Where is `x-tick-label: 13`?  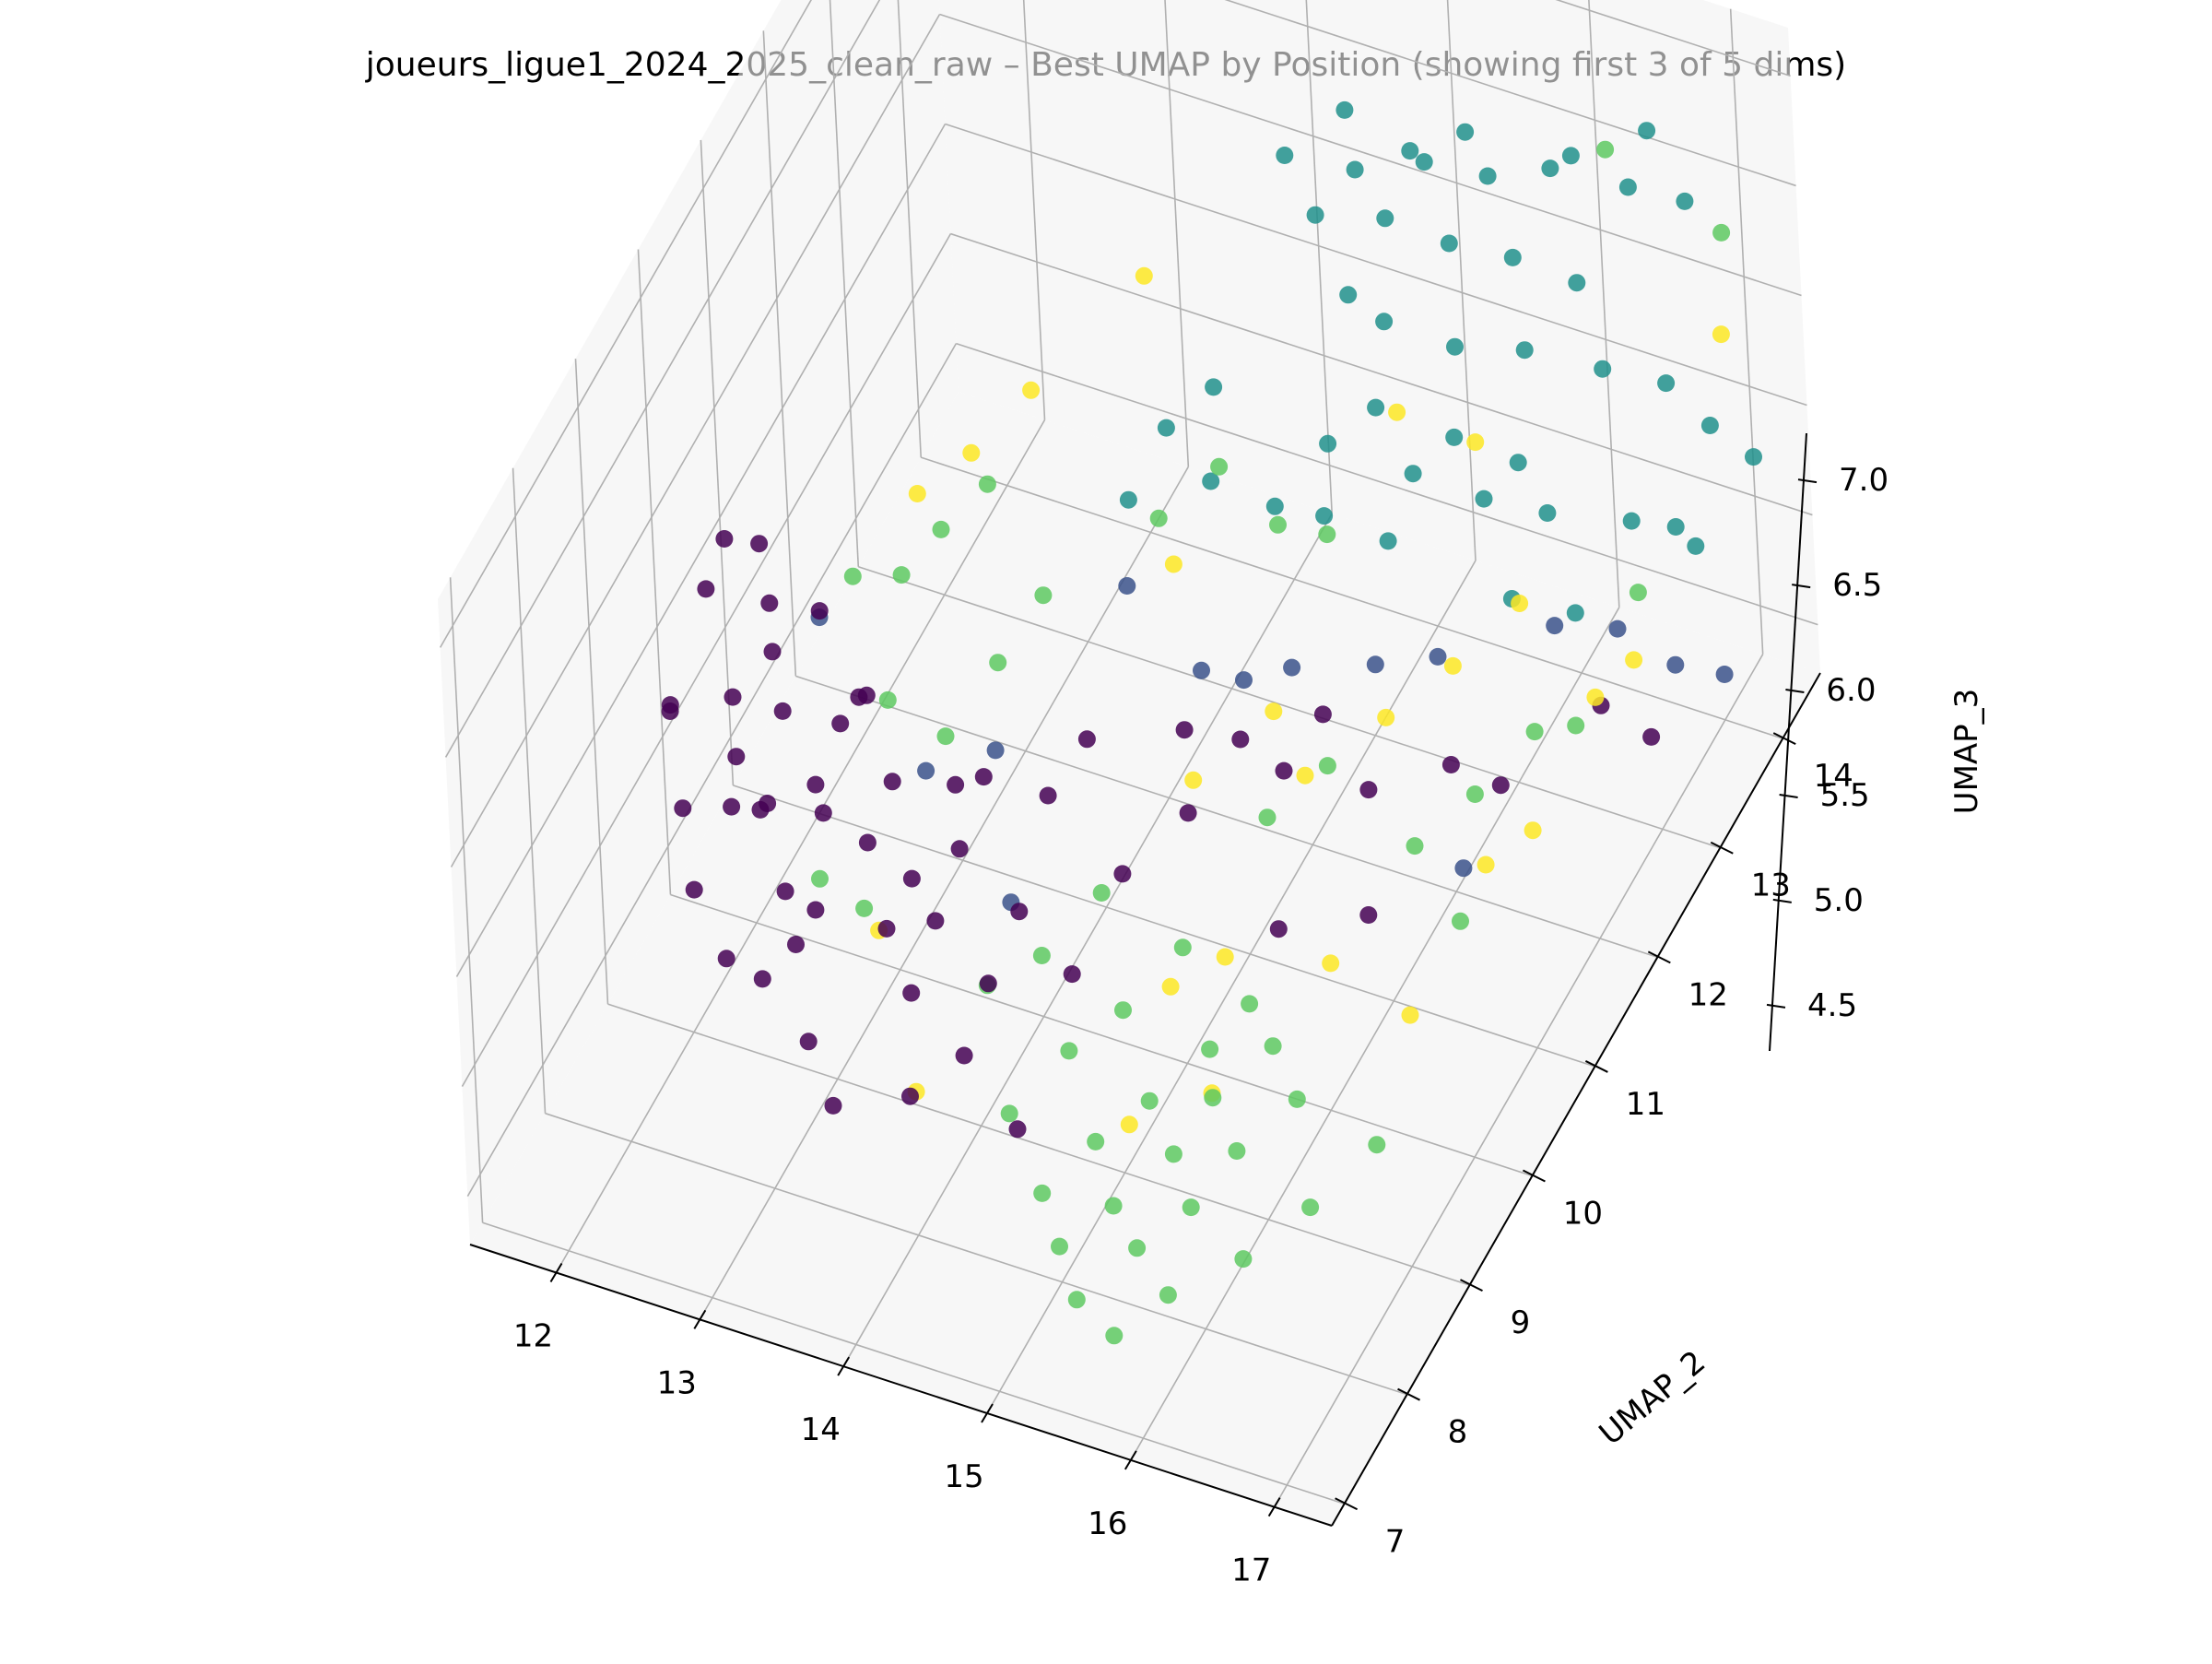 x-tick-label: 13 is located at coordinates (677, 1382).